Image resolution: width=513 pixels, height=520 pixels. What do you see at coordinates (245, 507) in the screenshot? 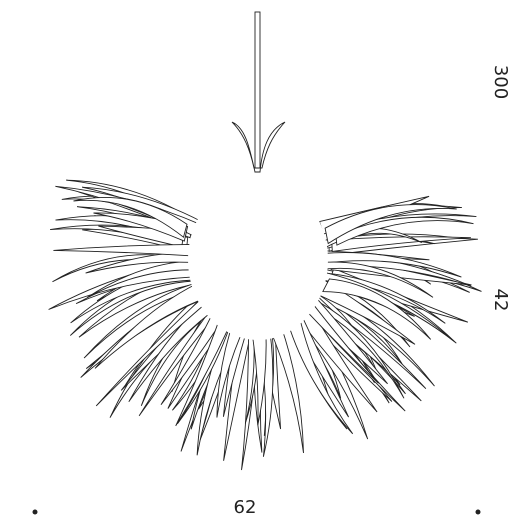
I see `width-label: 62` at bounding box center [245, 507].